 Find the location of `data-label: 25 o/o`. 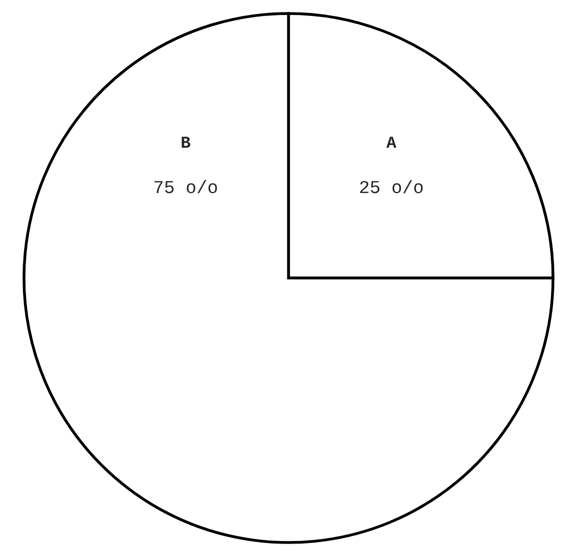

data-label: 25 o/o is located at coordinates (391, 187).